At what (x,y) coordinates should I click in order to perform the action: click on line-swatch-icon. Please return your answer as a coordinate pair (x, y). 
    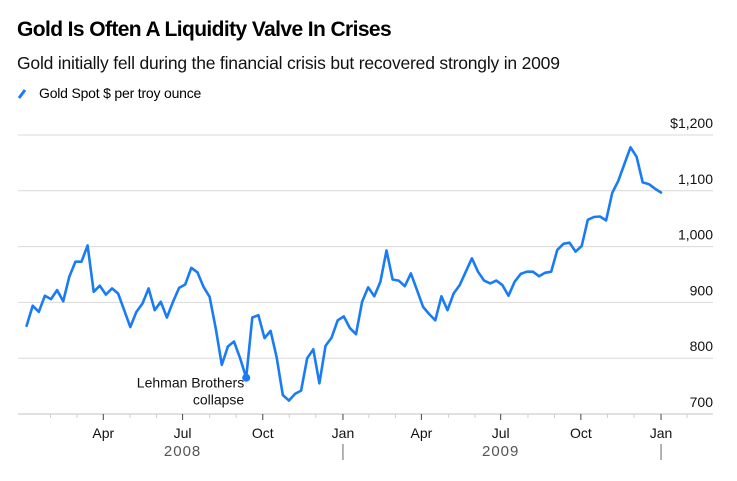
    Looking at the image, I should click on (23, 93).